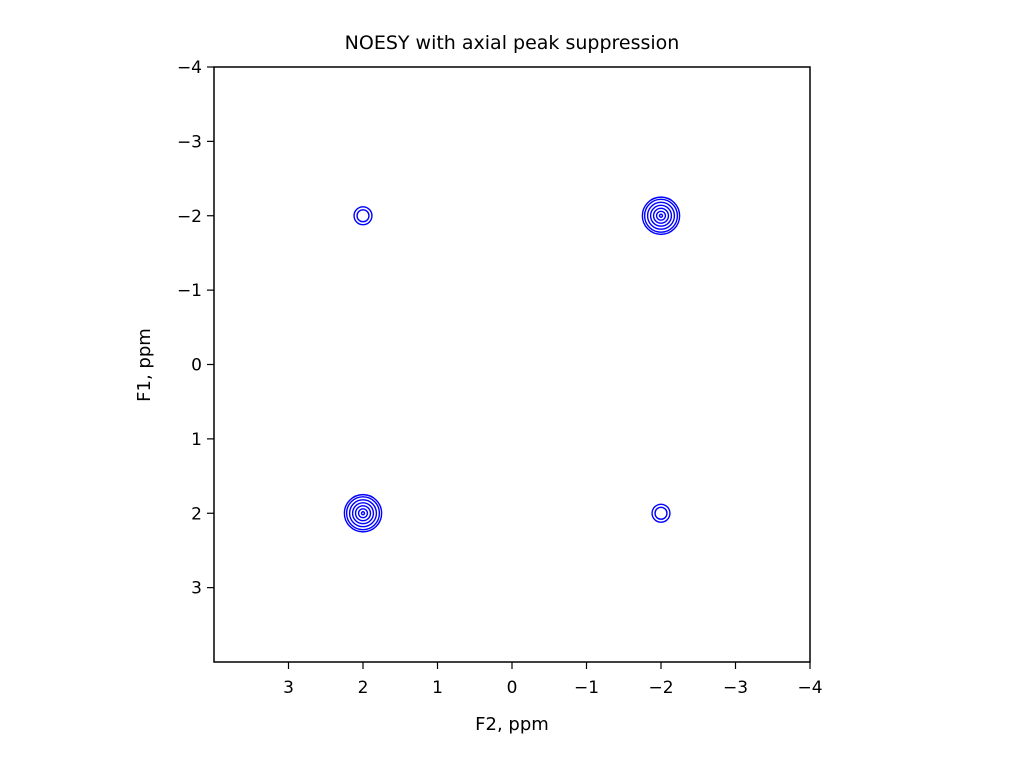 The height and width of the screenshot is (768, 1024). Describe the element at coordinates (144, 365) in the screenshot. I see `y-axis-label: F1, ppm` at that location.